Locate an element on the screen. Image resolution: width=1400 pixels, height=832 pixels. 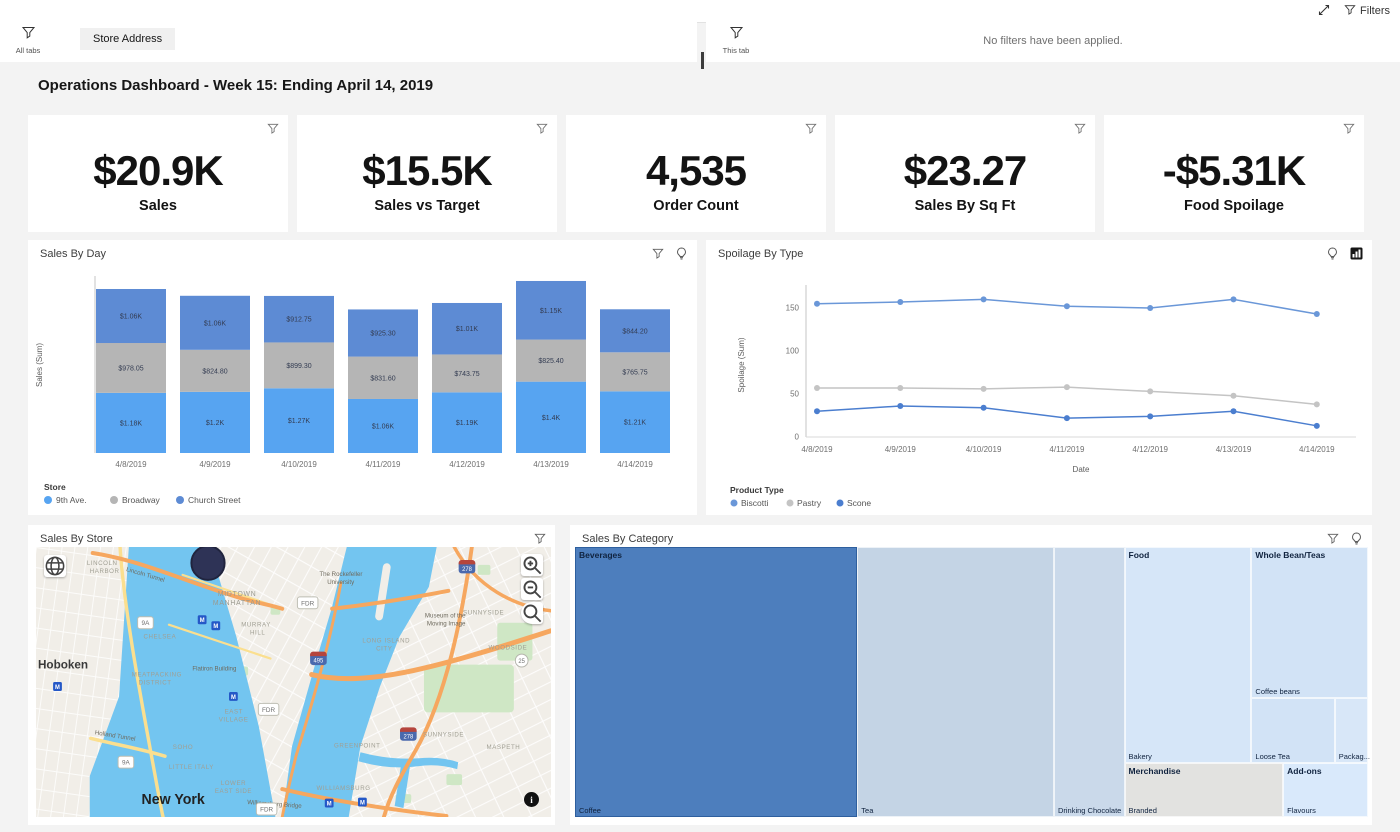
data-point-scone-4-8-2019 is located at coordinates (817, 411).